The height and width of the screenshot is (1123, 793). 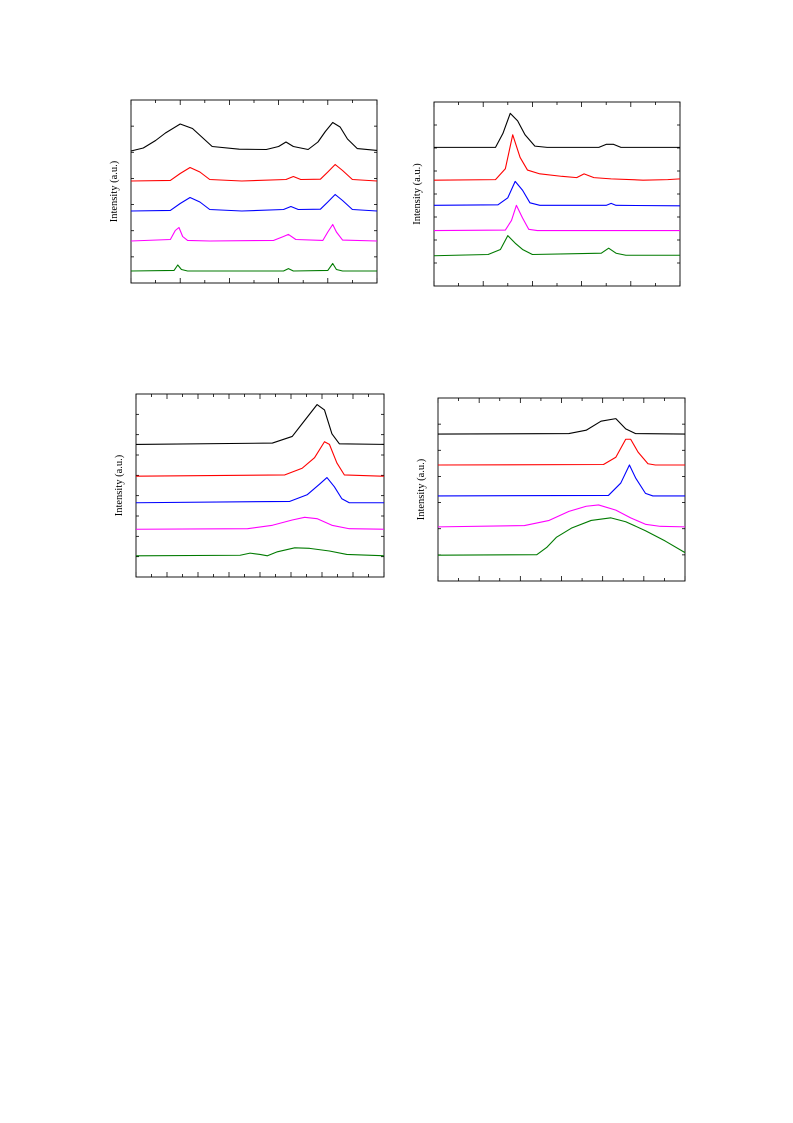 I want to click on chart-panel-top-left: Intensity (a.u.), so click(x=250, y=195).